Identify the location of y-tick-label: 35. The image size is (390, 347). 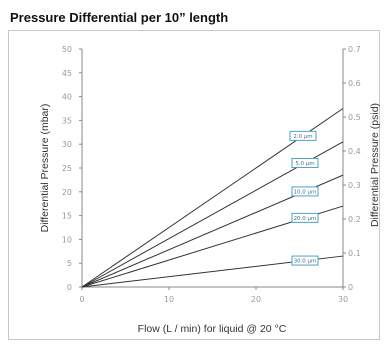
(67, 120).